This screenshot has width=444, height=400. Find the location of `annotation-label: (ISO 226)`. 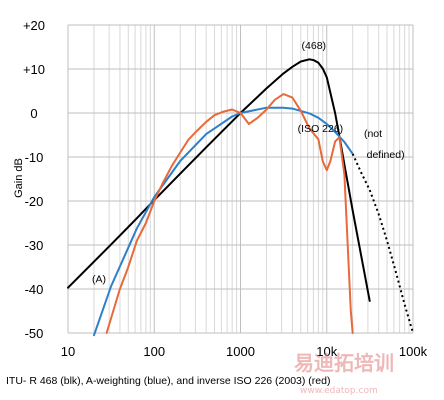

annotation-label: (ISO 226) is located at coordinates (321, 129).